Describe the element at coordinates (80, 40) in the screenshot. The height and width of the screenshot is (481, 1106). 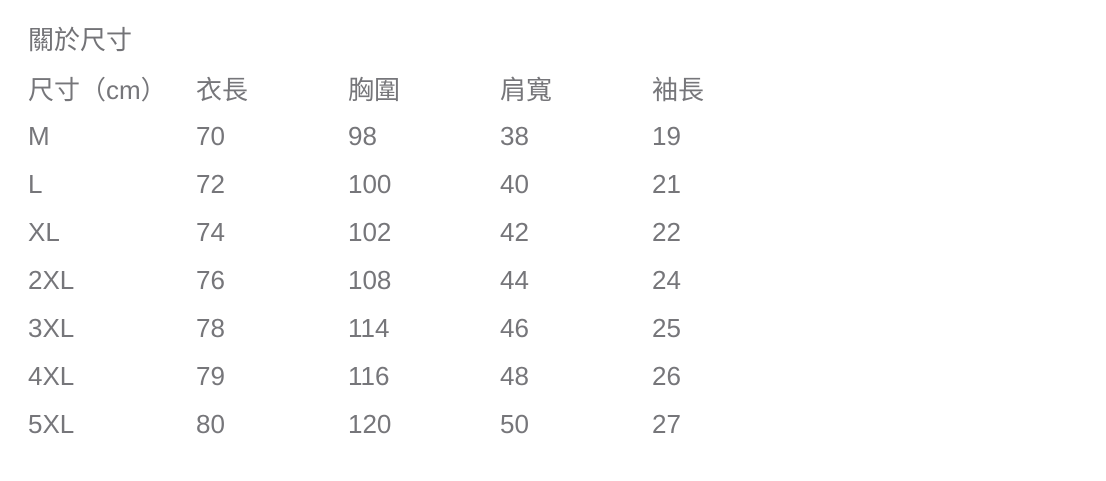
I see `section-title: 關於尺寸` at that location.